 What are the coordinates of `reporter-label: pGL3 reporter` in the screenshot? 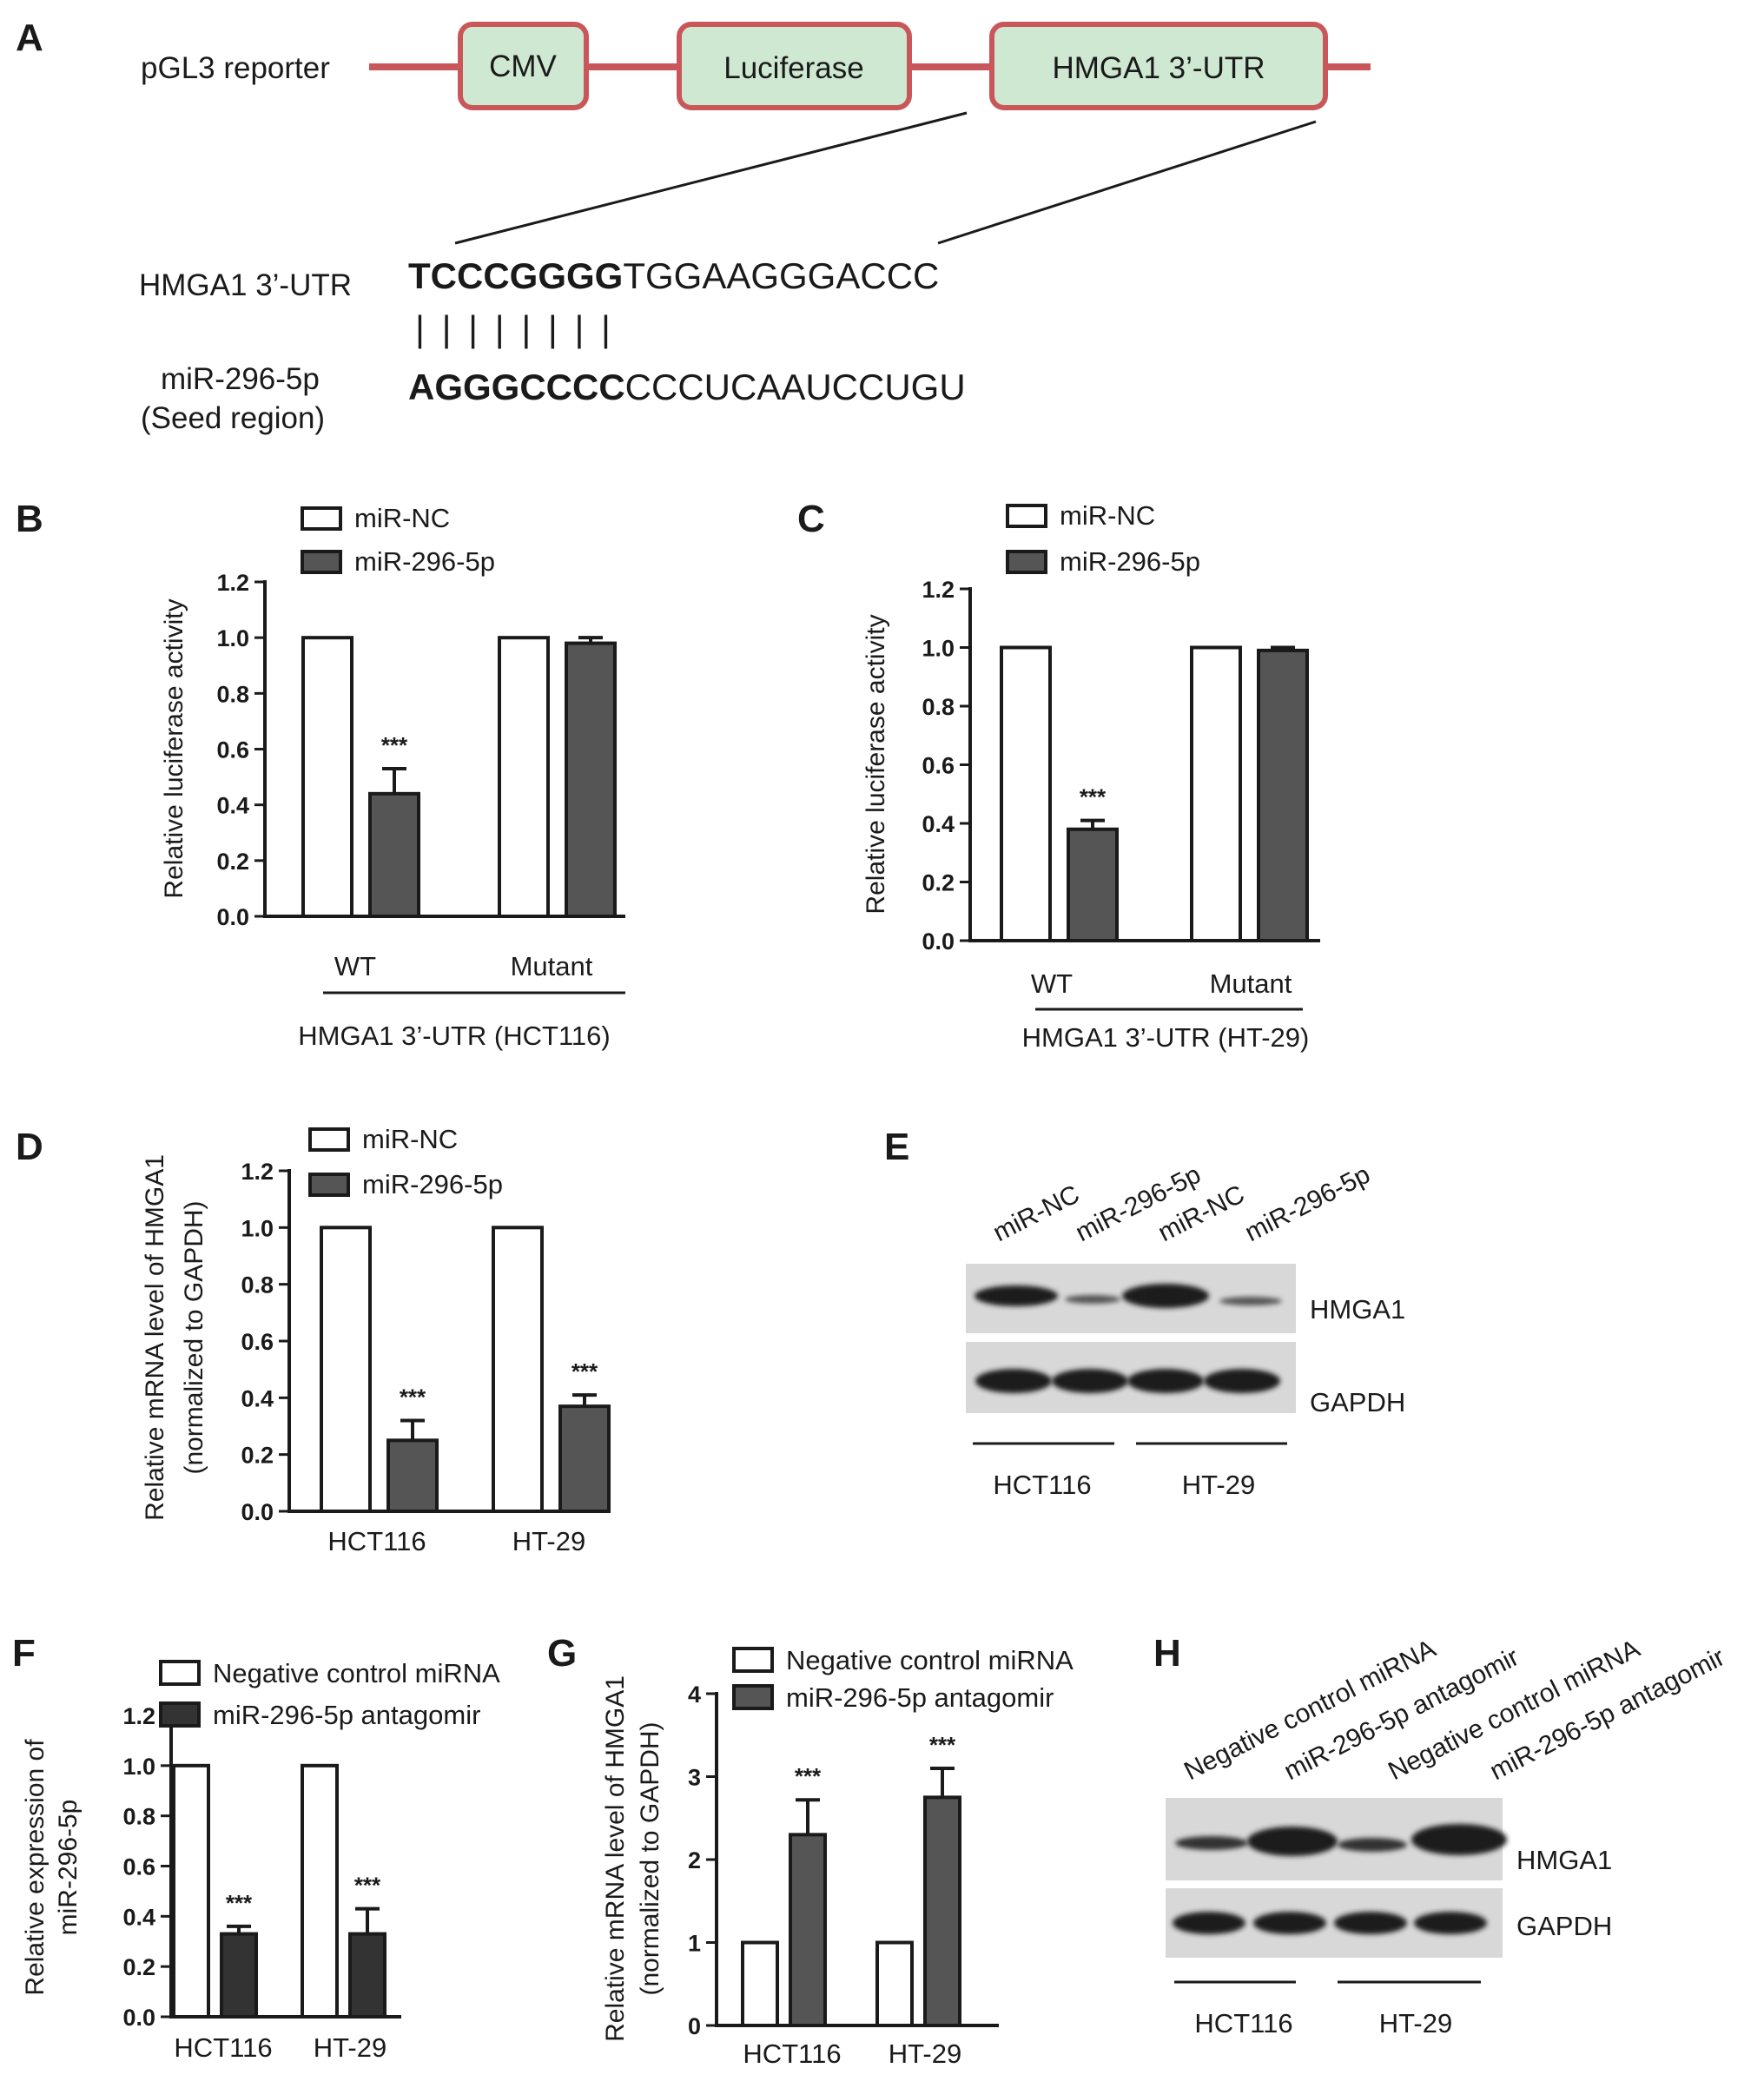 It's located at (235, 68).